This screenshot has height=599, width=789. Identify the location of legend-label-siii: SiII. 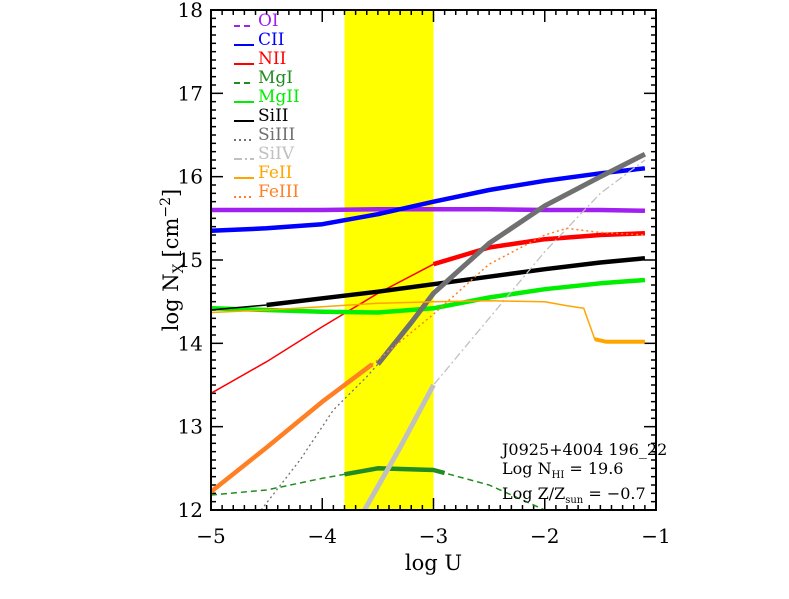
(273, 116).